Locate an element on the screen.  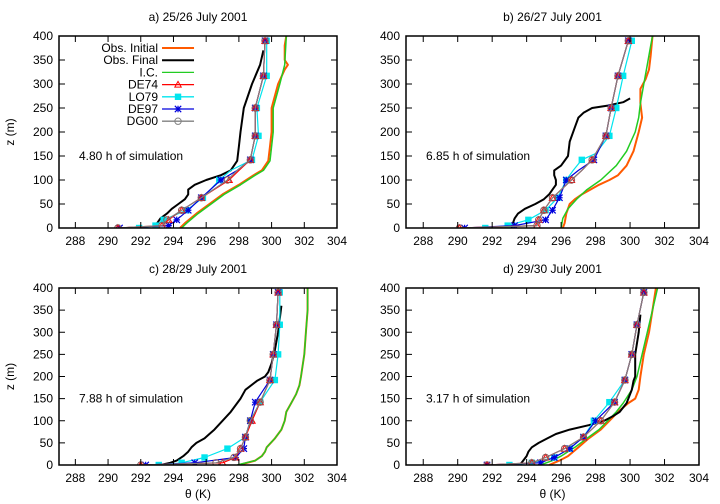
series-line-obs-initial is located at coordinates (234, 132).